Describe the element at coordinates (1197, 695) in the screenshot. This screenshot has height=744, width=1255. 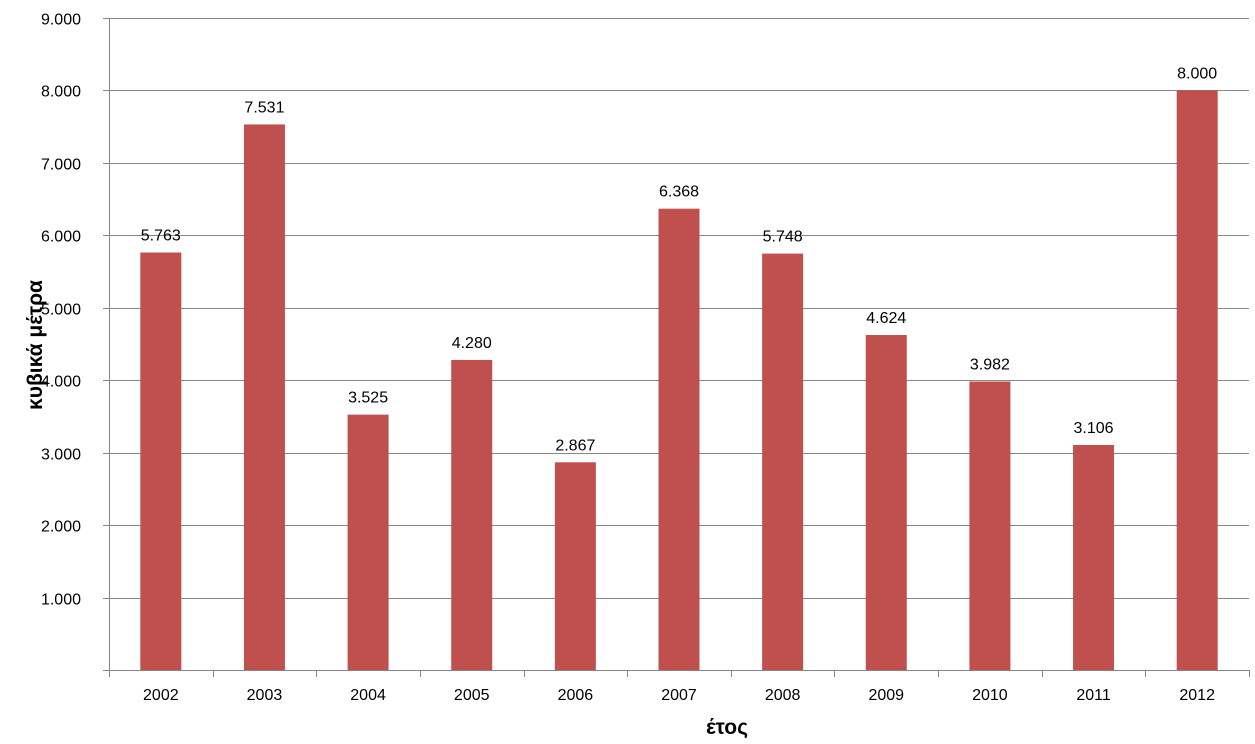
I see `x-tick-label: 2012` at that location.